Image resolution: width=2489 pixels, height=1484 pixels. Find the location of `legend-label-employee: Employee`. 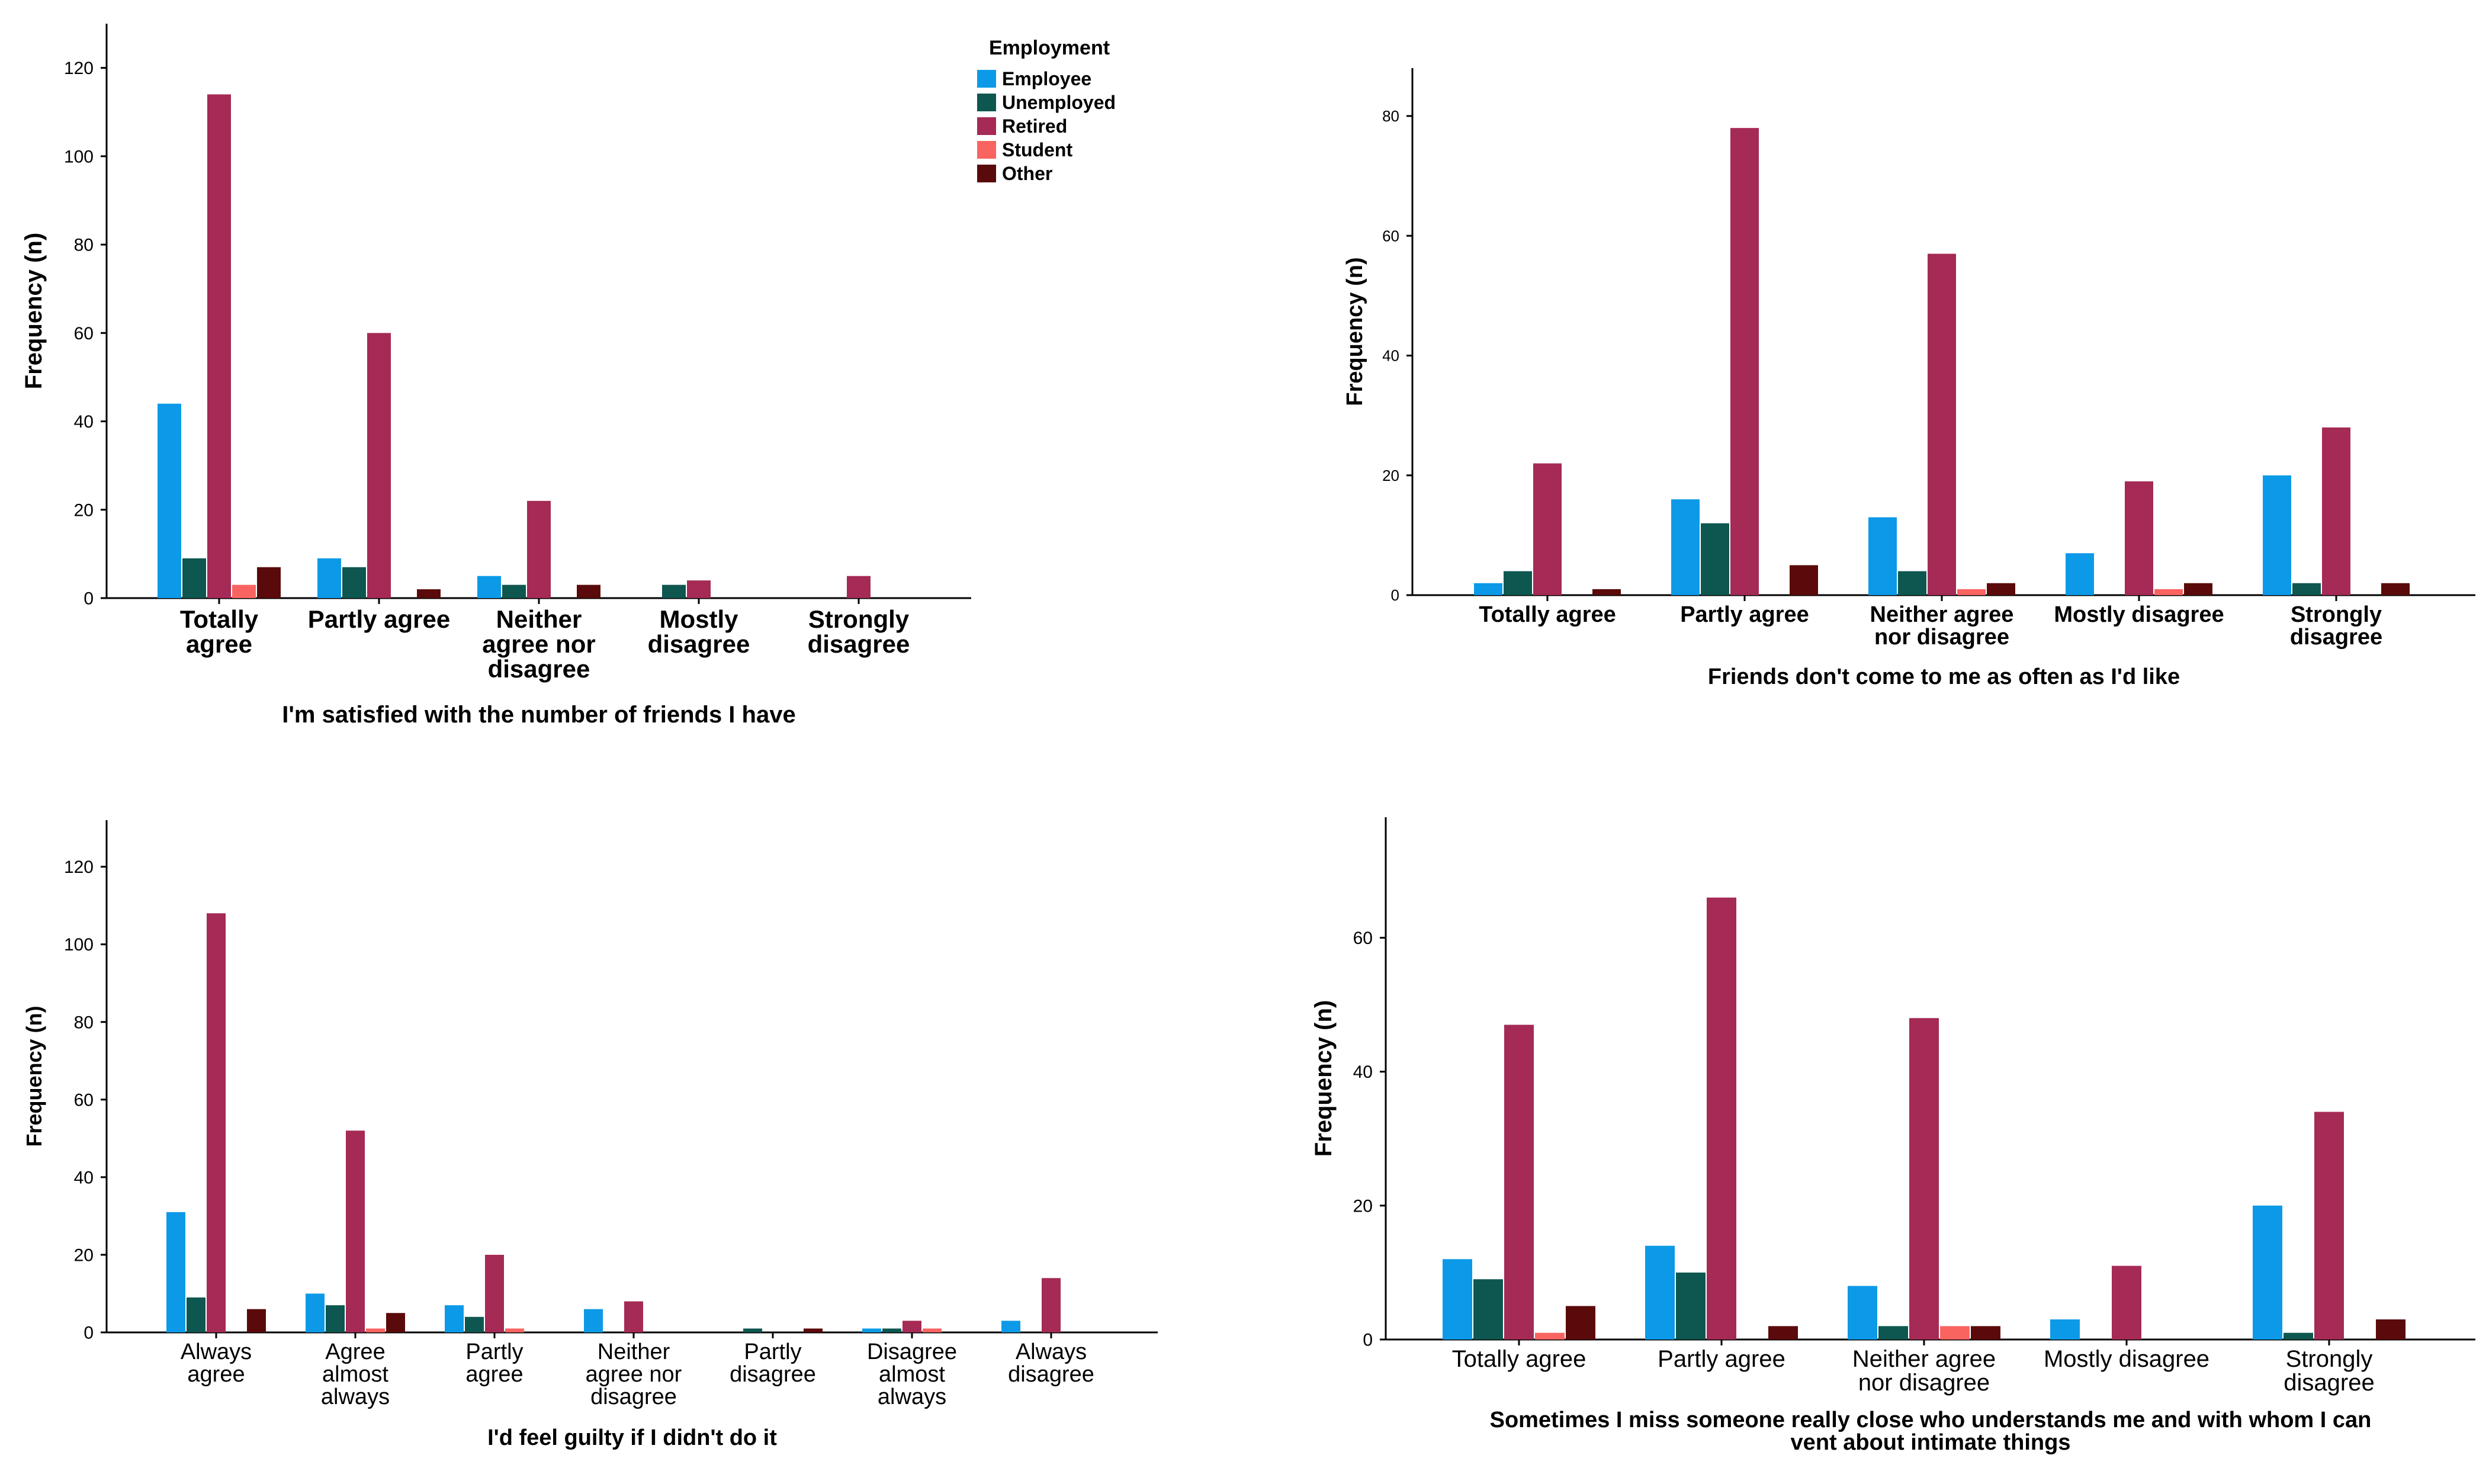

legend-label-employee: Employee is located at coordinates (1046, 78).